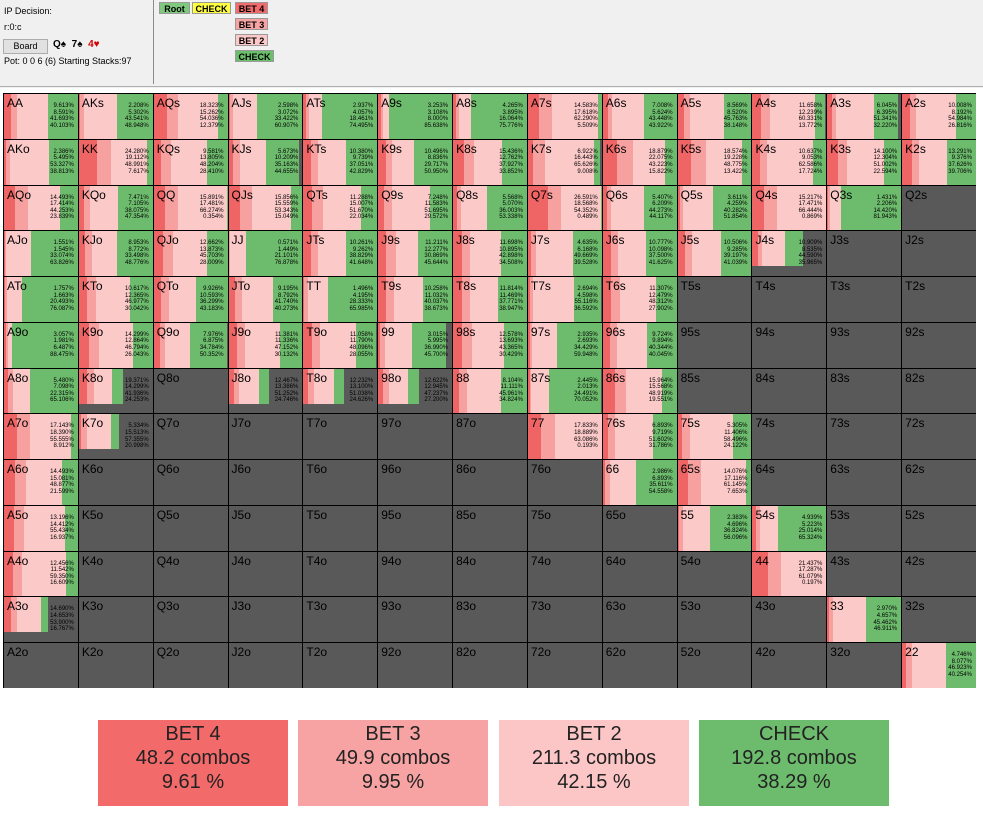 Image resolution: width=983 pixels, height=818 pixels. What do you see at coordinates (115, 299) in the screenshot?
I see `hand-cell-kto: 10.617% 12.365% 46.977% 30.042% KTo` at bounding box center [115, 299].